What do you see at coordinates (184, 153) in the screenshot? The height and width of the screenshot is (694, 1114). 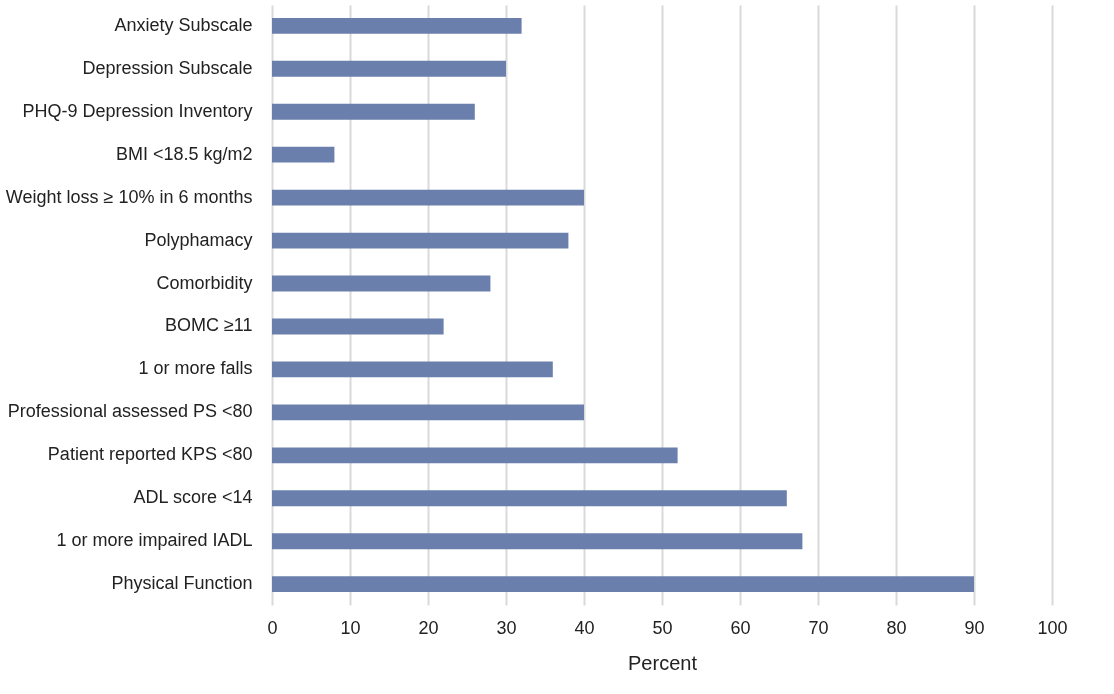 I see `y-tick-label: BMI <18.5 kg/m2` at bounding box center [184, 153].